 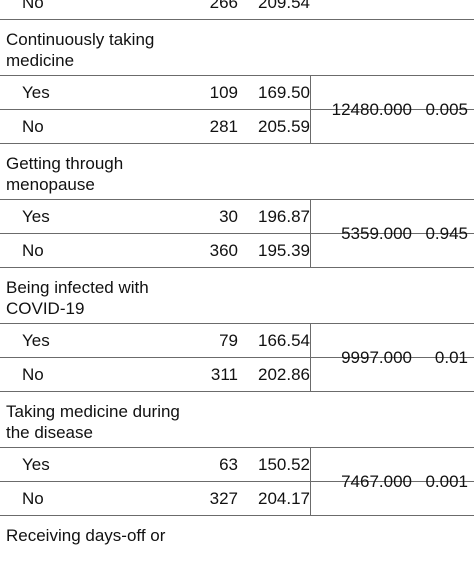 I want to click on table-row: No 360 195.39, so click(x=237, y=251).